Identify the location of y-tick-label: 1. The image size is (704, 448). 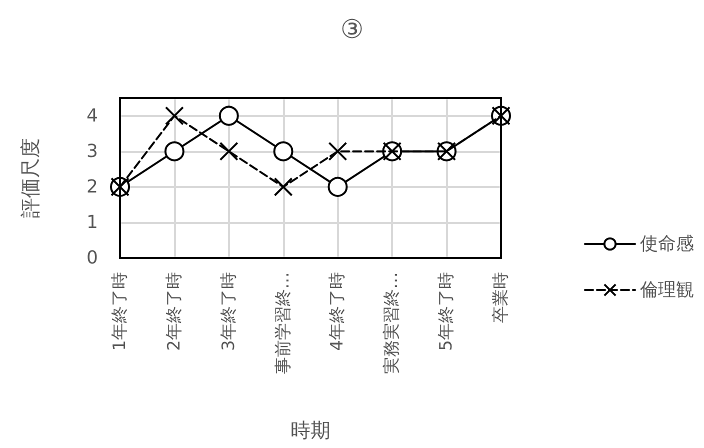
(92, 222).